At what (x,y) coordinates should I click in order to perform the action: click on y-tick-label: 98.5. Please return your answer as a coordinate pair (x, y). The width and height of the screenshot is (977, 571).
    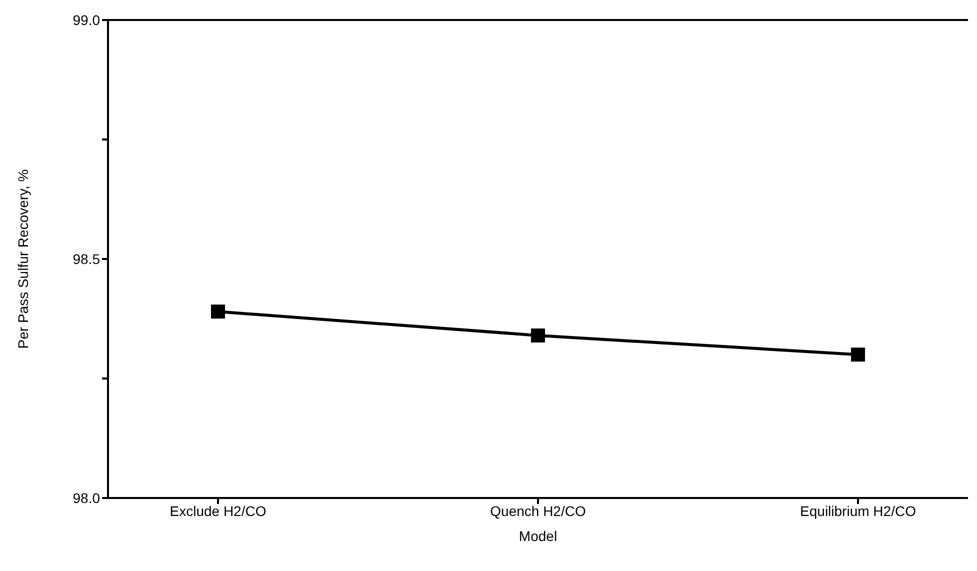
    Looking at the image, I should click on (86, 258).